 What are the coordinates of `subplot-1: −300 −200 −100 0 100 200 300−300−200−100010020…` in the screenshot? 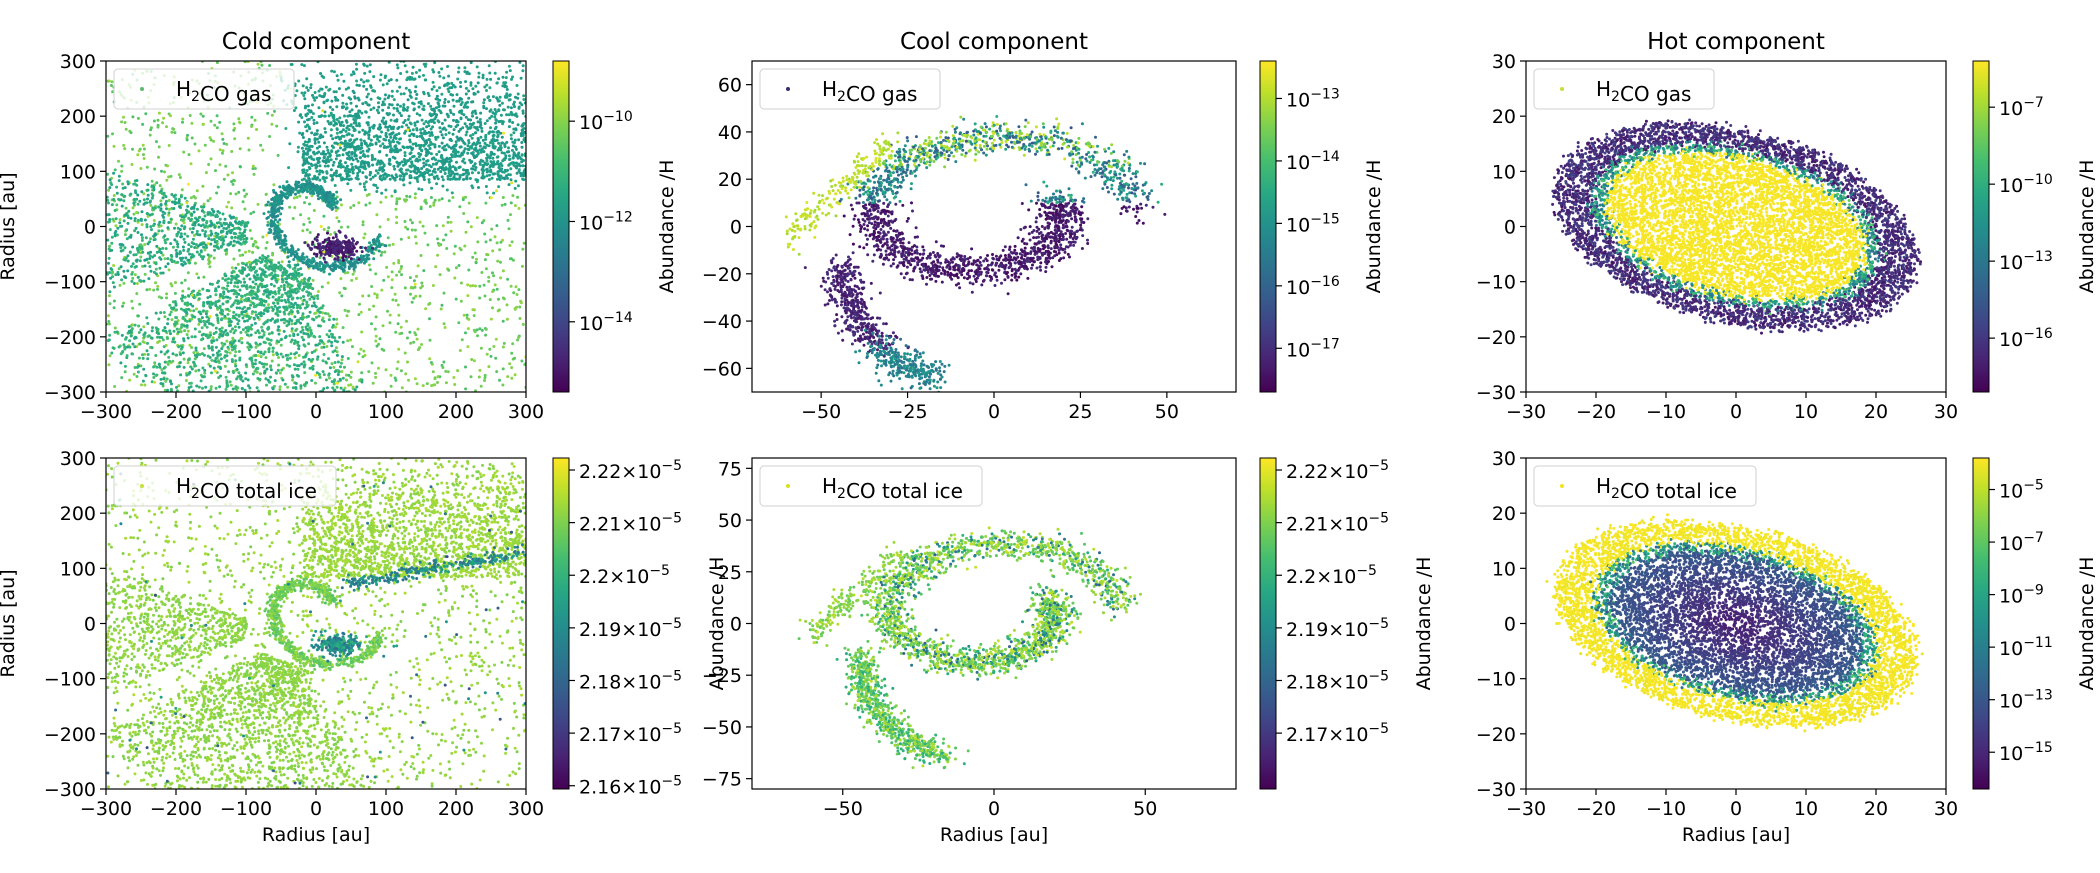 It's located at (339, 226).